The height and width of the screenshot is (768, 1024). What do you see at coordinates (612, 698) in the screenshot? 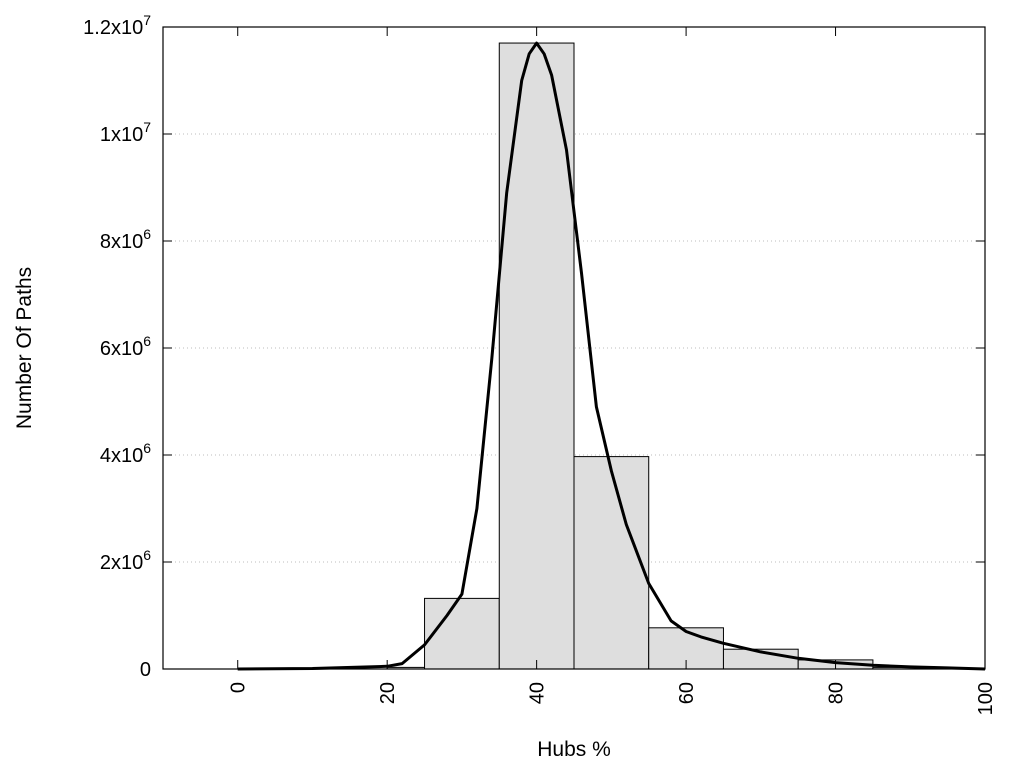
I see `x-axis-tick-labels: 0 20 40 60 80 100` at bounding box center [612, 698].